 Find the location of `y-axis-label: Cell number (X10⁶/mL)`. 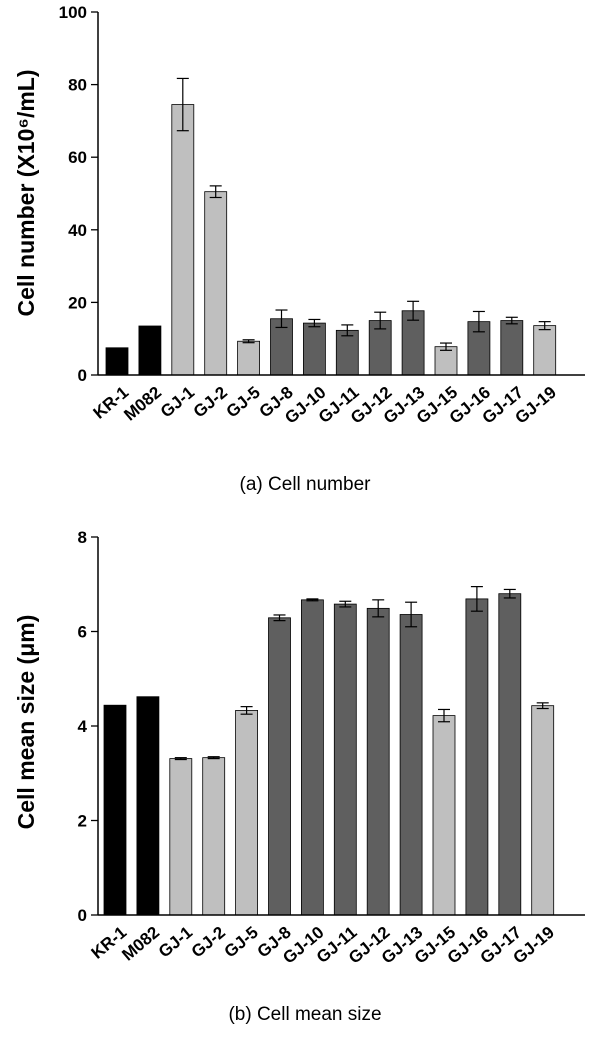

y-axis-label: Cell number (X10⁶/mL) is located at coordinates (26, 192).